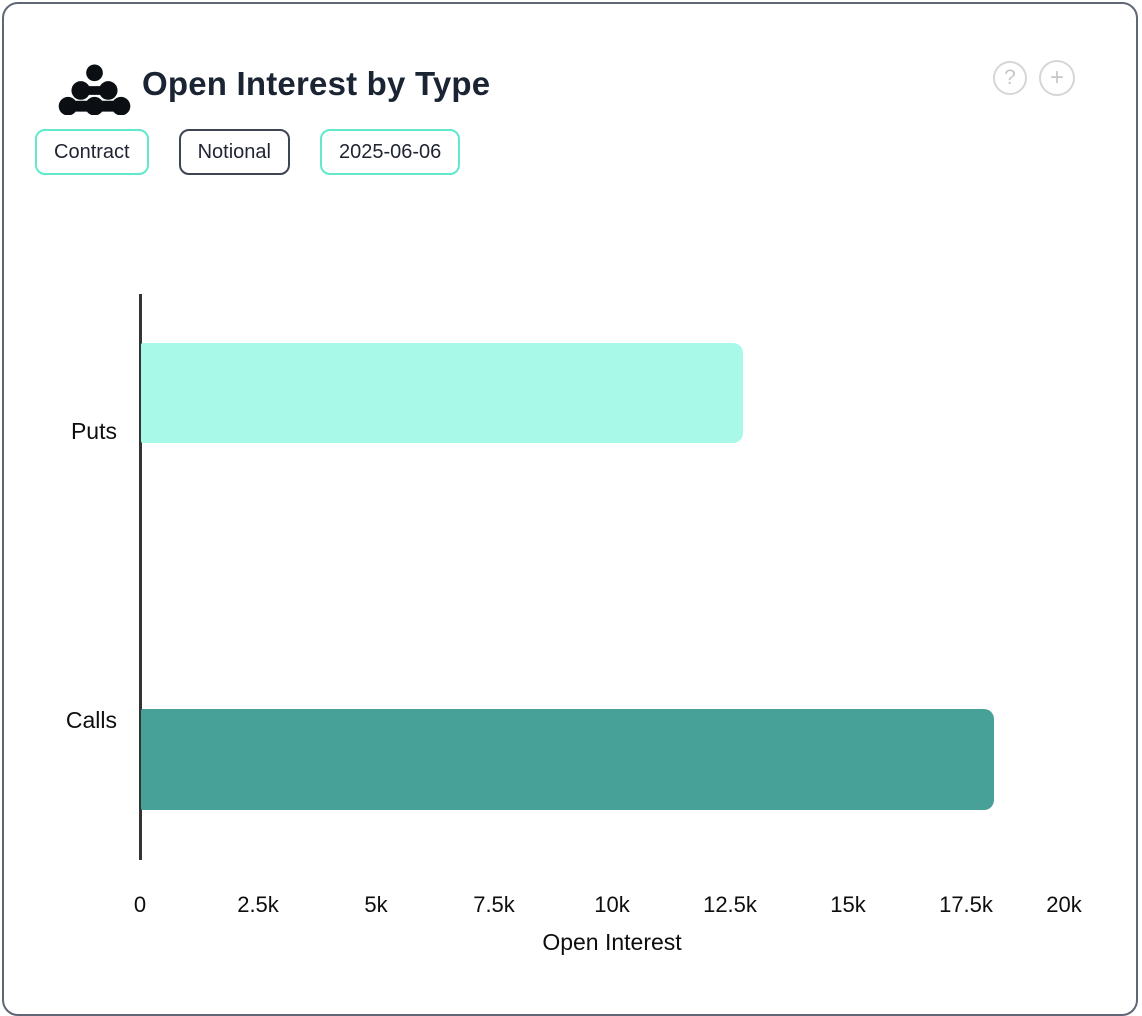 The image size is (1142, 1016). I want to click on x-tick-15k: 15k, so click(848, 904).